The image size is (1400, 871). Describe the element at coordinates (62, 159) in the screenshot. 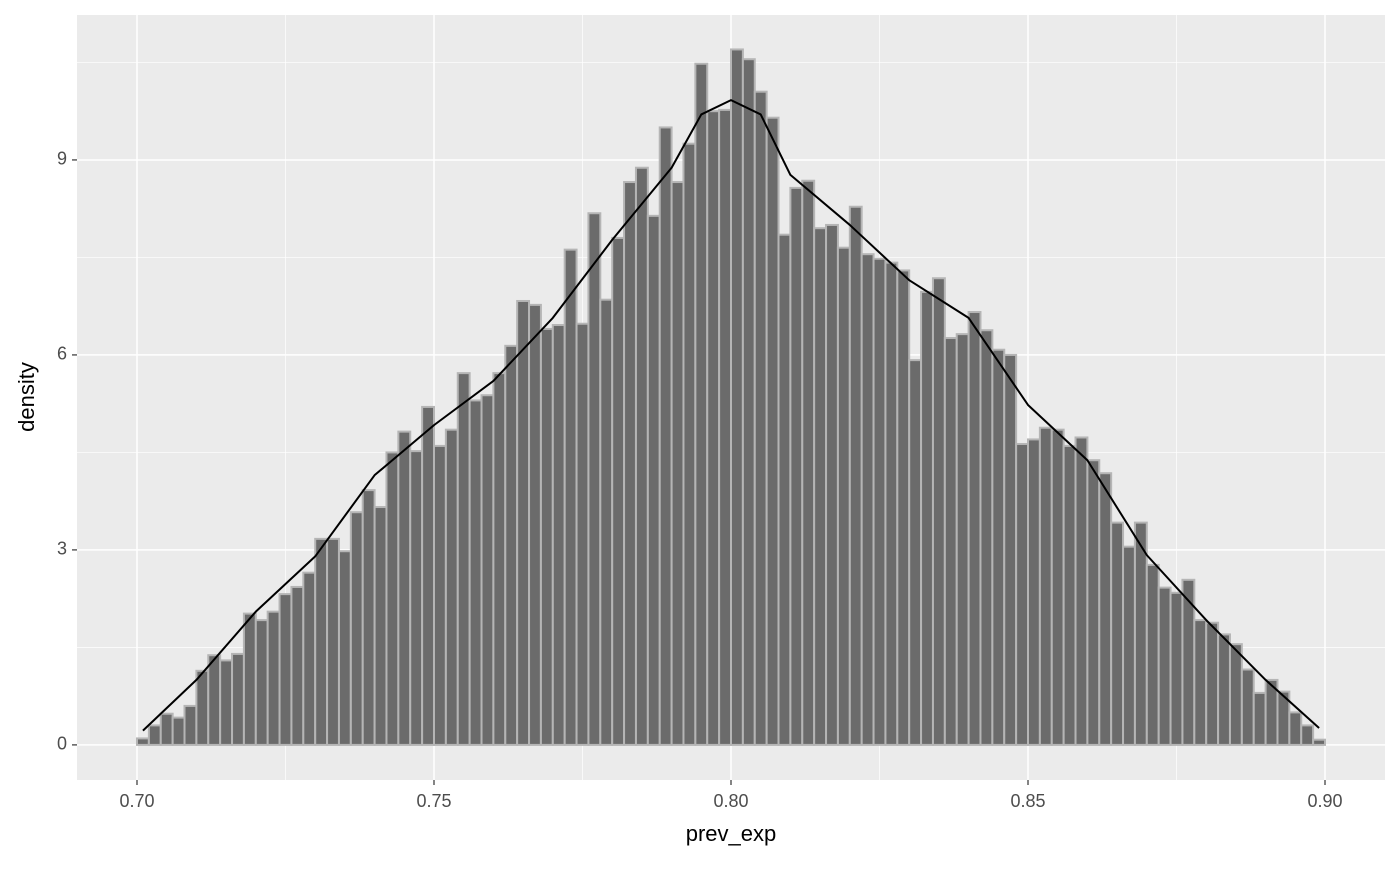

I see `y-tick-label: 9` at that location.